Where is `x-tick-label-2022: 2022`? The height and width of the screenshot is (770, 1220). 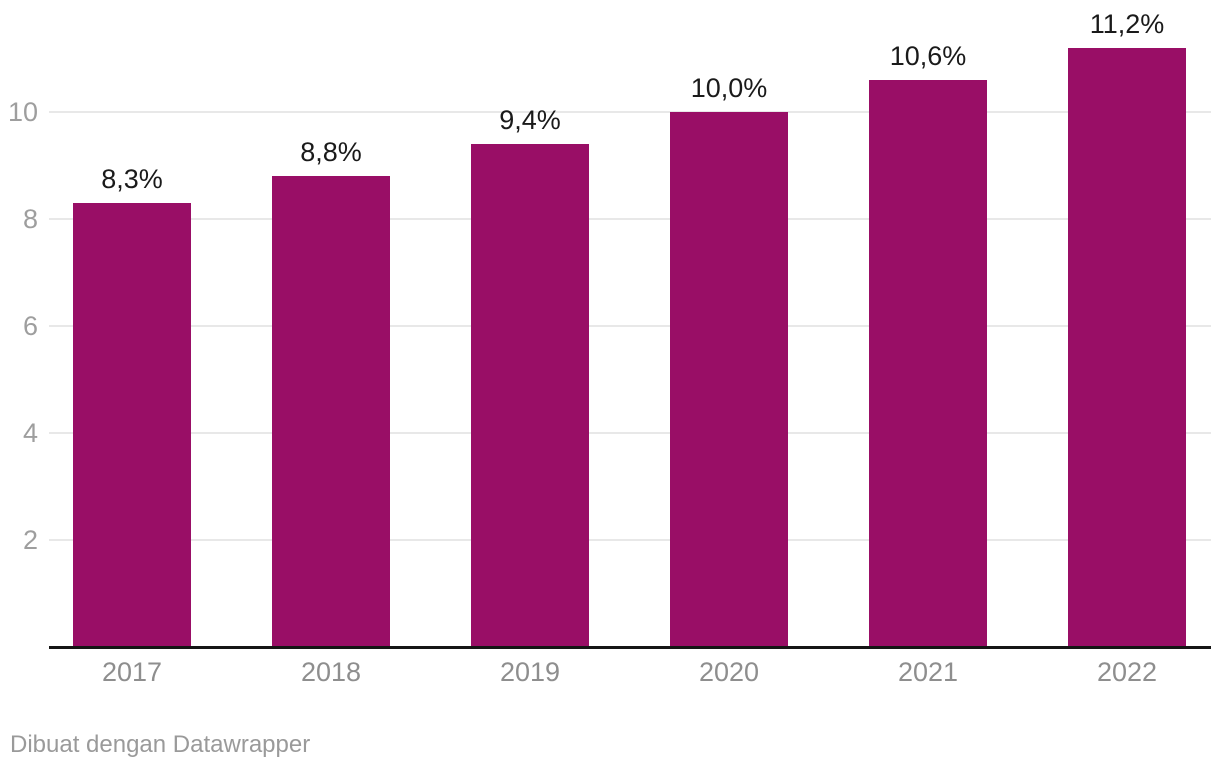
x-tick-label-2022: 2022 is located at coordinates (1127, 672).